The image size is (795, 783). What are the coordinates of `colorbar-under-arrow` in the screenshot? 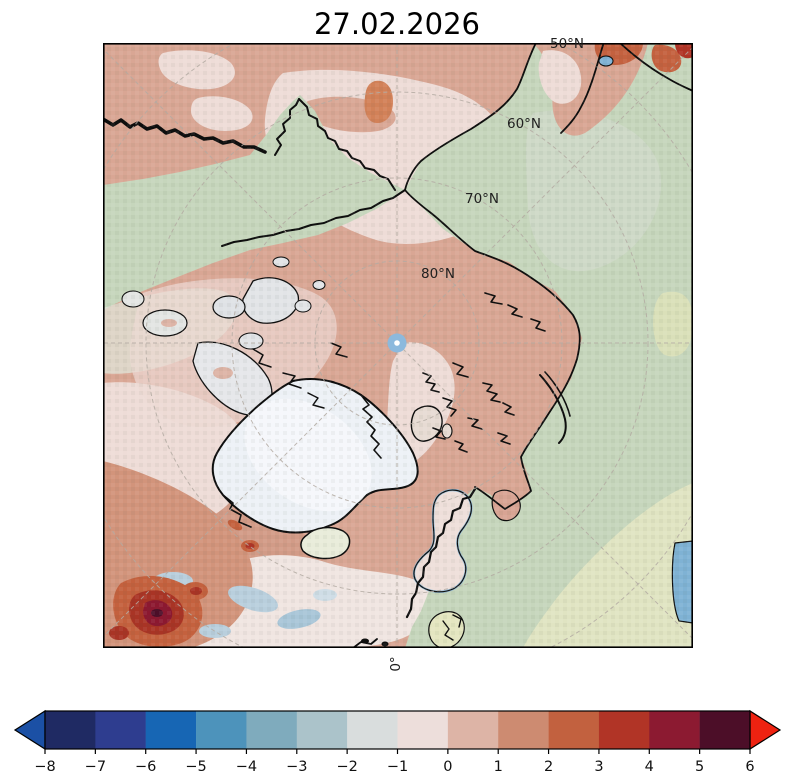 It's located at (29, 730).